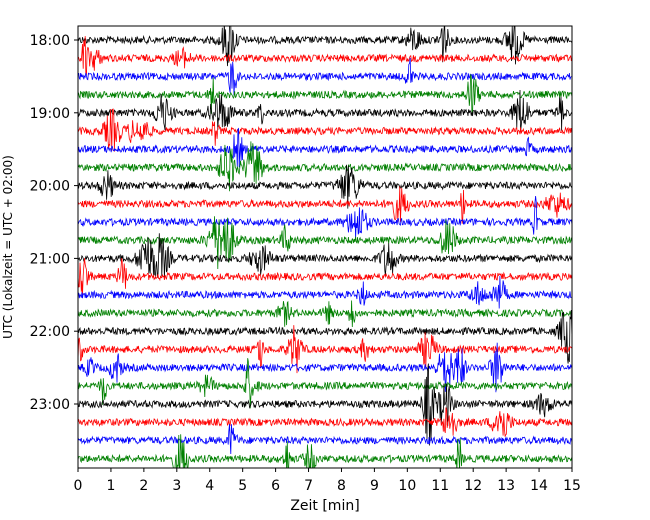 The height and width of the screenshot is (520, 650). I want to click on y-axis-ticks: 18:00 19:00 20:00 21:00 22:00 23:00, so click(54, 223).